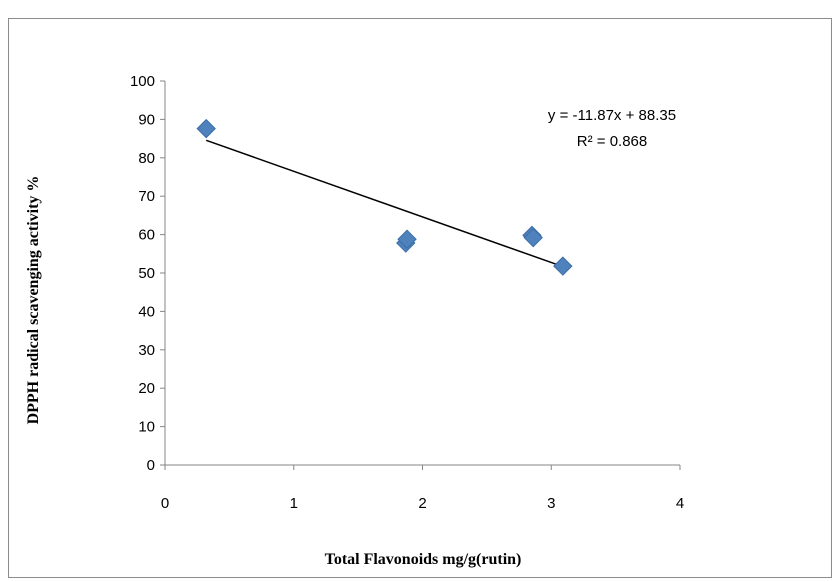 The height and width of the screenshot is (582, 838). Describe the element at coordinates (422, 503) in the screenshot. I see `x-tick-label: 2` at that location.